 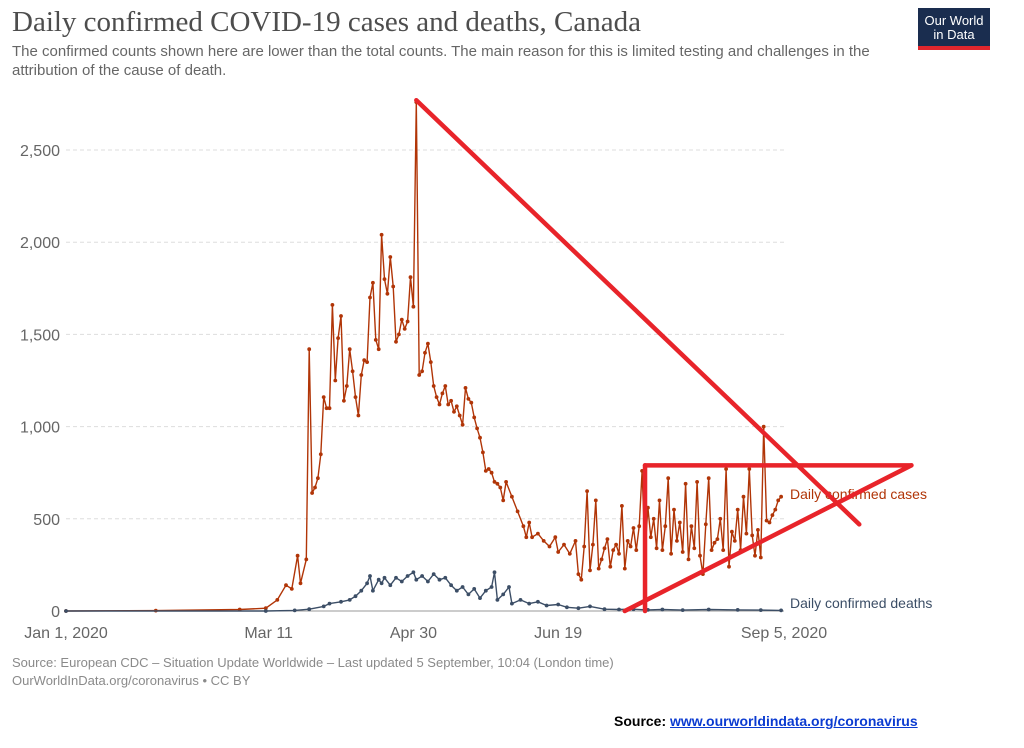 What do you see at coordinates (55, 612) in the screenshot?
I see `y-tick-label: 0` at bounding box center [55, 612].